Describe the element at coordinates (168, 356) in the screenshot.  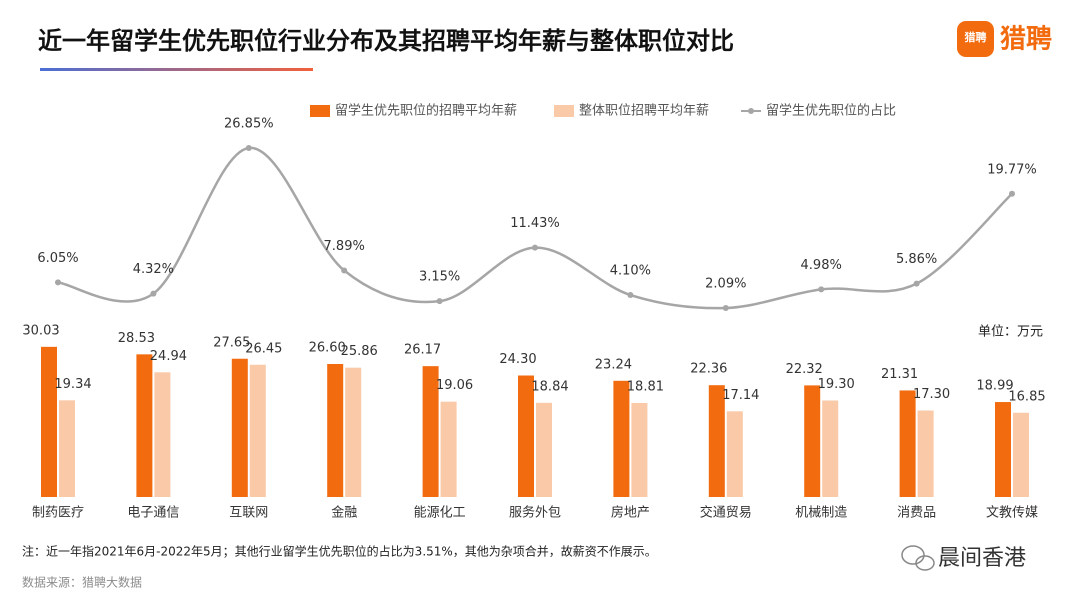
I see `data-label: 24.94` at that location.